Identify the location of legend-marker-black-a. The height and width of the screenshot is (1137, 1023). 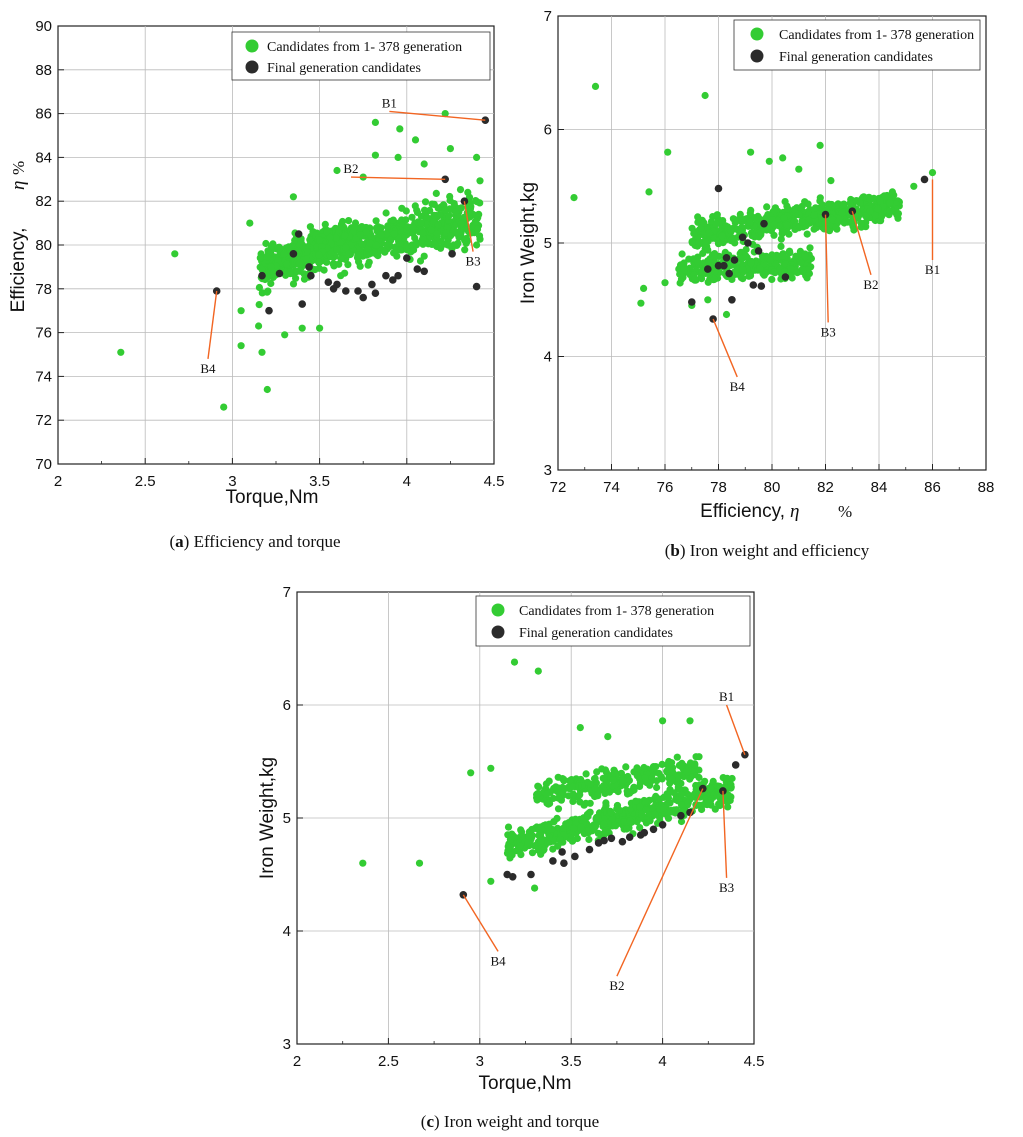
(252, 67).